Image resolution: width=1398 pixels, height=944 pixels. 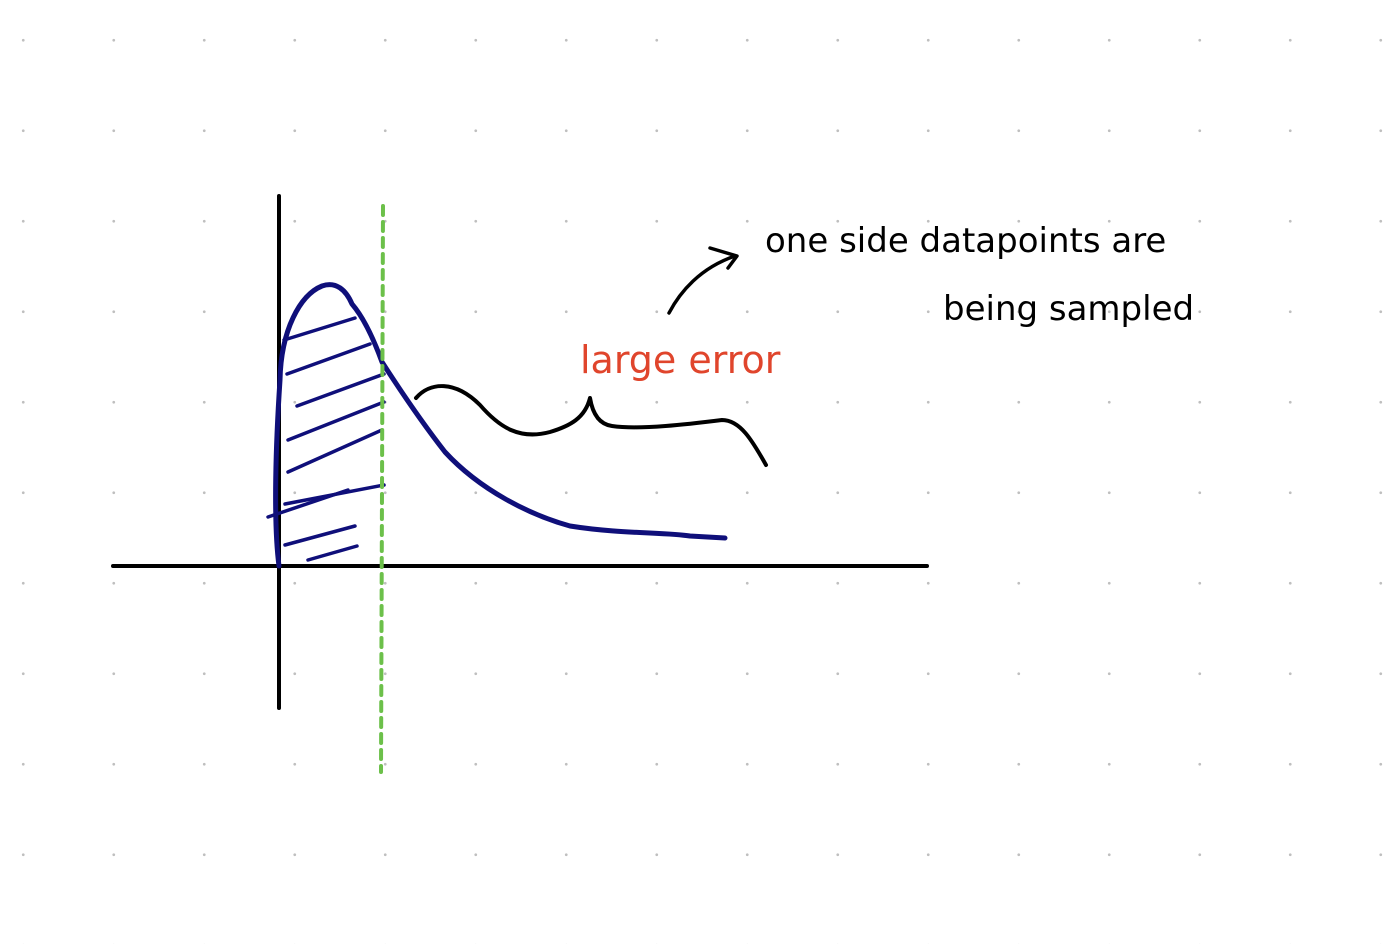 I want to click on tail-brace, so click(x=591, y=425).